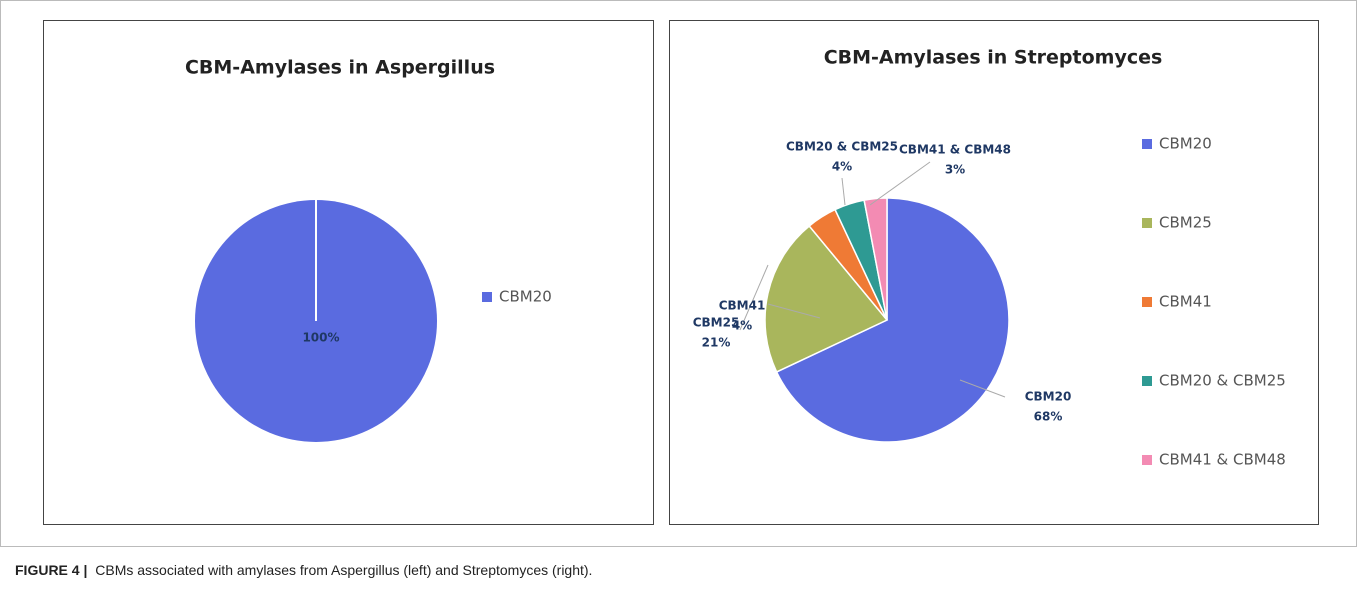 The height and width of the screenshot is (591, 1357). What do you see at coordinates (842, 147) in the screenshot?
I see `data-label-name: CBM20 & CBM25` at bounding box center [842, 147].